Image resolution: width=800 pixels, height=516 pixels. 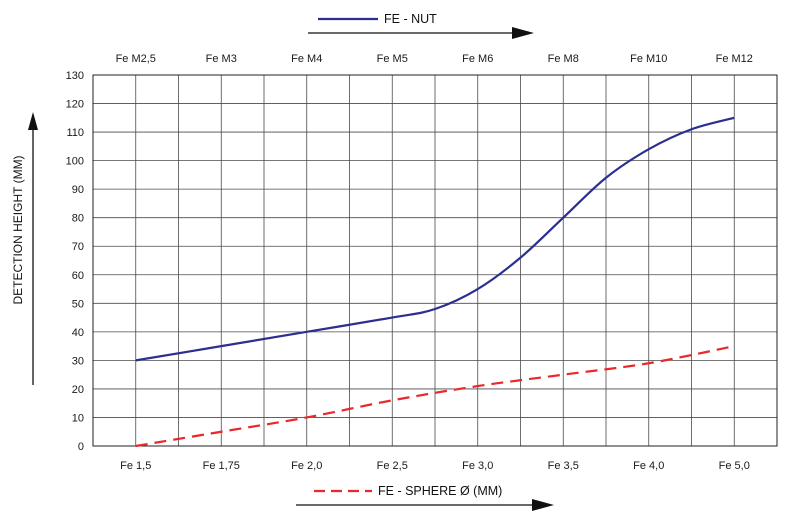 I want to click on x-top-tick-label-5: Fe M8, so click(x=563, y=59).